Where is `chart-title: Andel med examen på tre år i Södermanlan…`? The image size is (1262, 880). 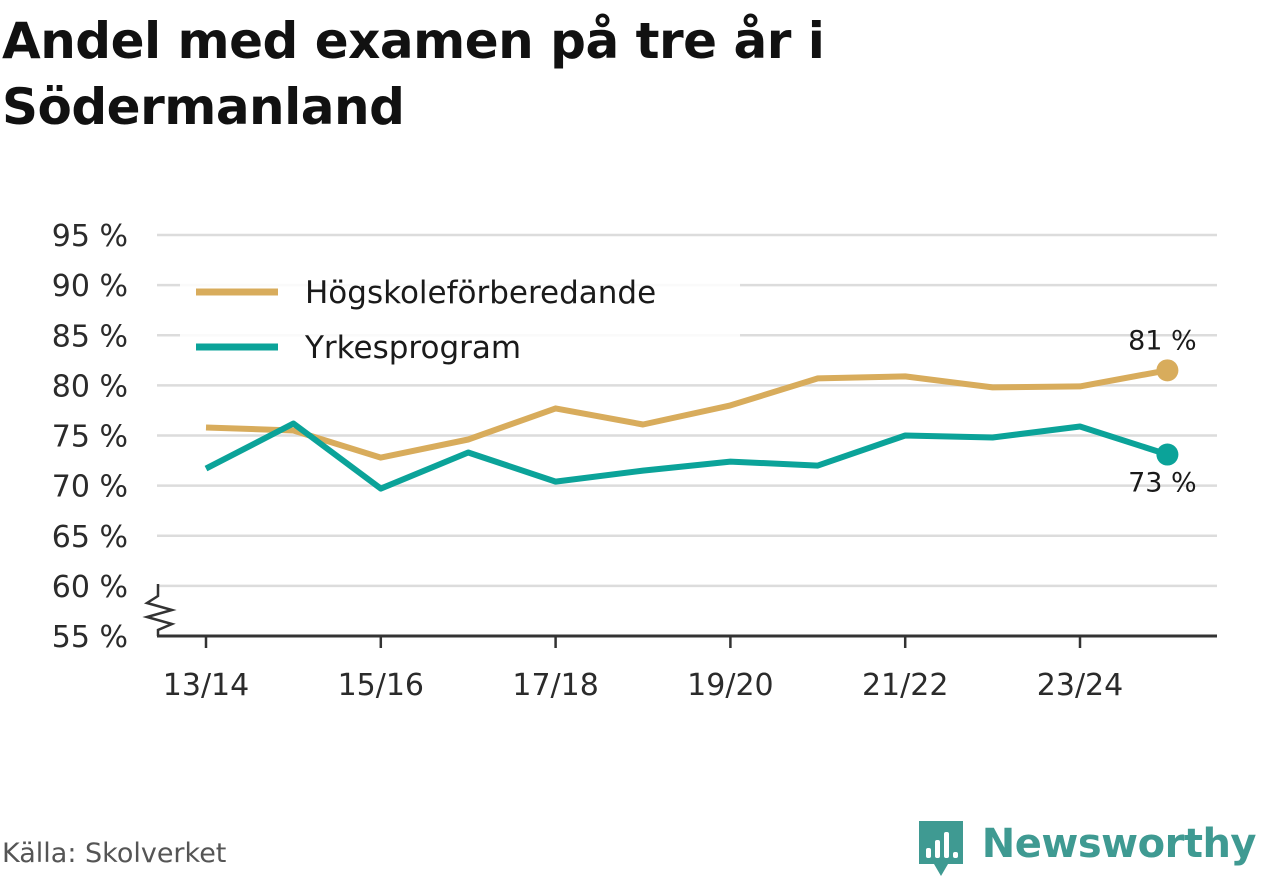
chart-title: Andel med examen på tre år i Södermanlan… is located at coordinates (413, 74).